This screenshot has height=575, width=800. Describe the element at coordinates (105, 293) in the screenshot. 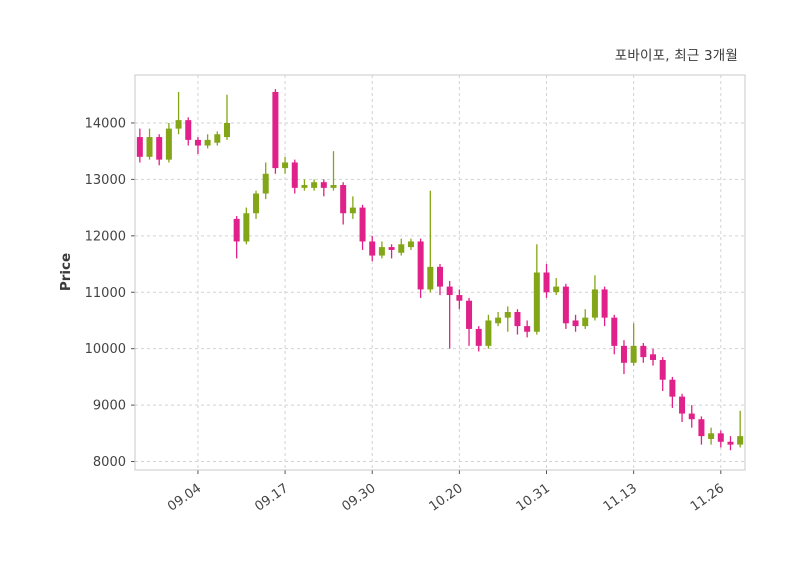

I see `y-tick-label: 11000` at that location.